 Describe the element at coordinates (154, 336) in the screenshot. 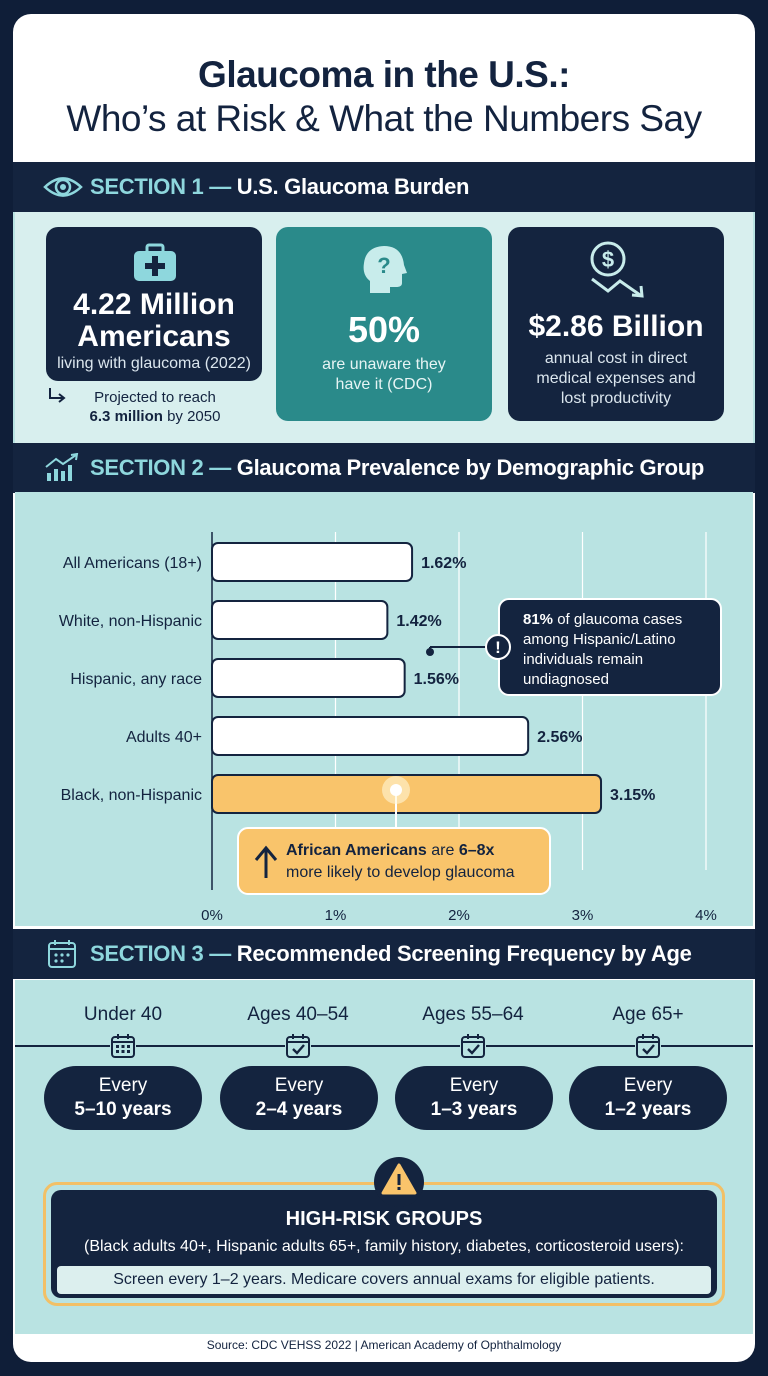

I see `stat-patients-unit: Americans` at that location.